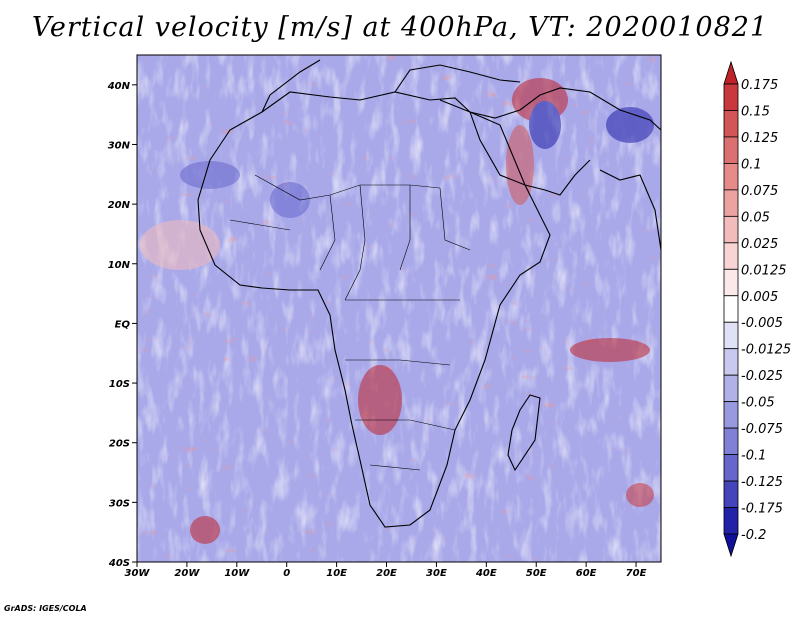 This screenshot has width=800, height=618. I want to click on lat-tick-label: 40N, so click(119, 86).